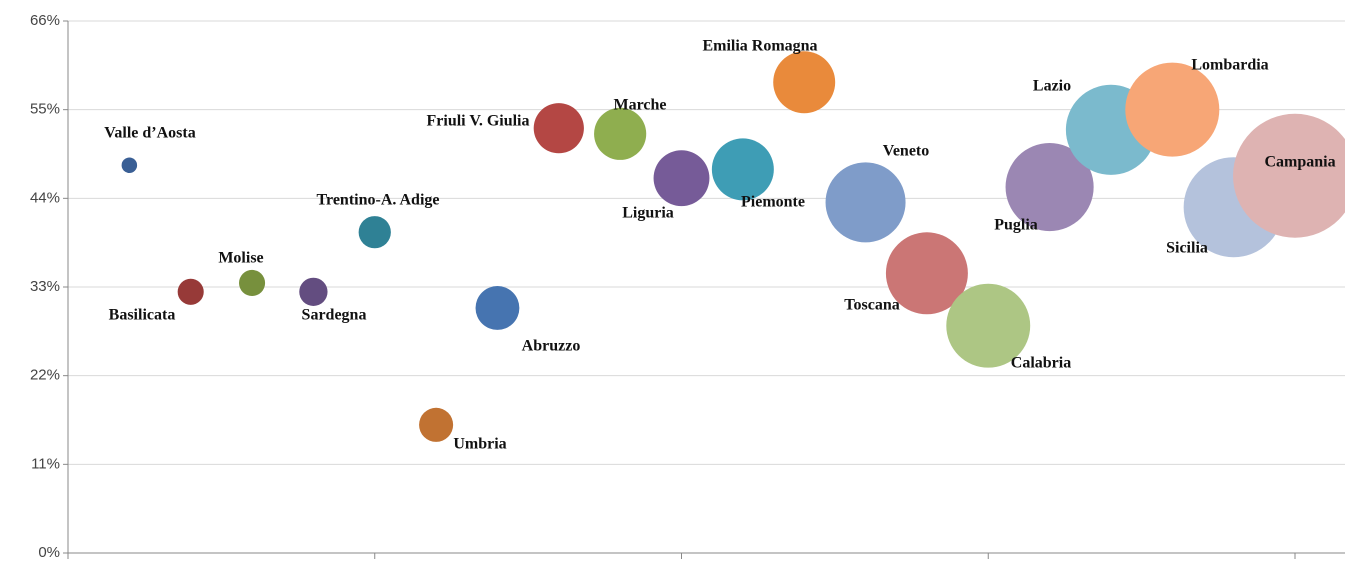 Image resolution: width=1345 pixels, height=561 pixels. Describe the element at coordinates (45, 109) in the screenshot. I see `y-tick-label: 55%` at that location.